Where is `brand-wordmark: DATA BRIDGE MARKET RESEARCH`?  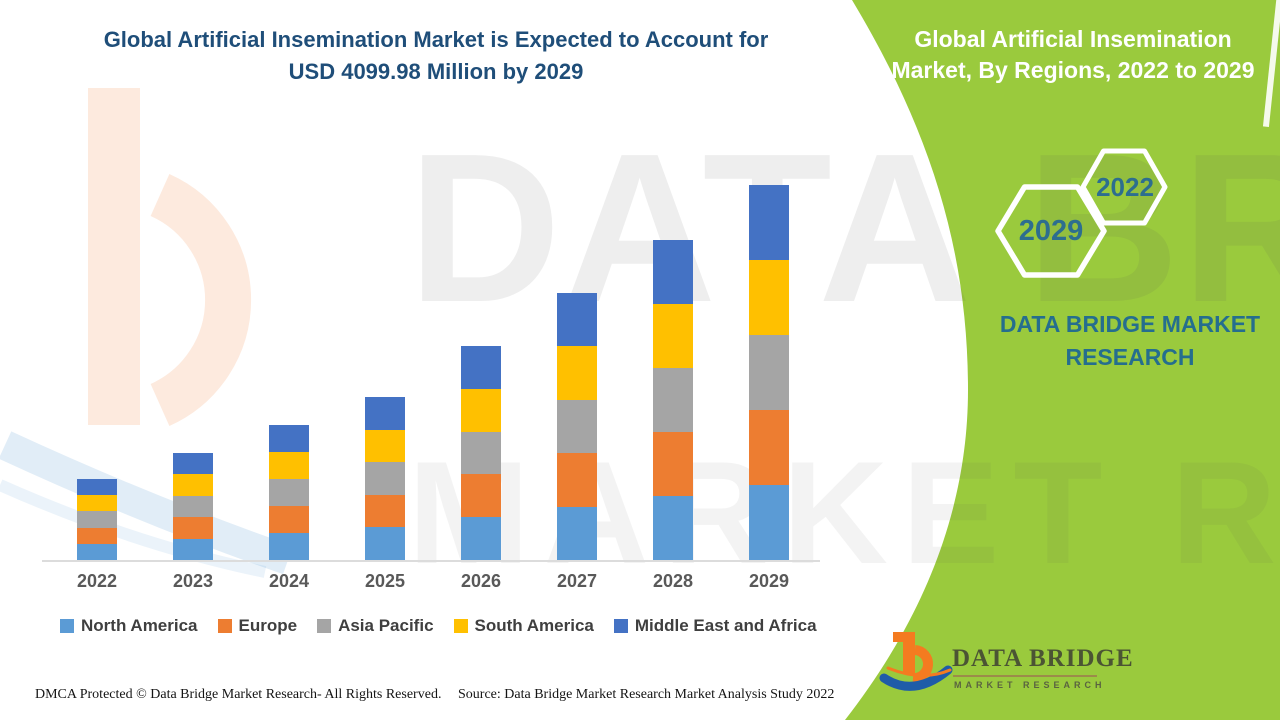 brand-wordmark: DATA BRIDGE MARKET RESEARCH is located at coordinates (1130, 340).